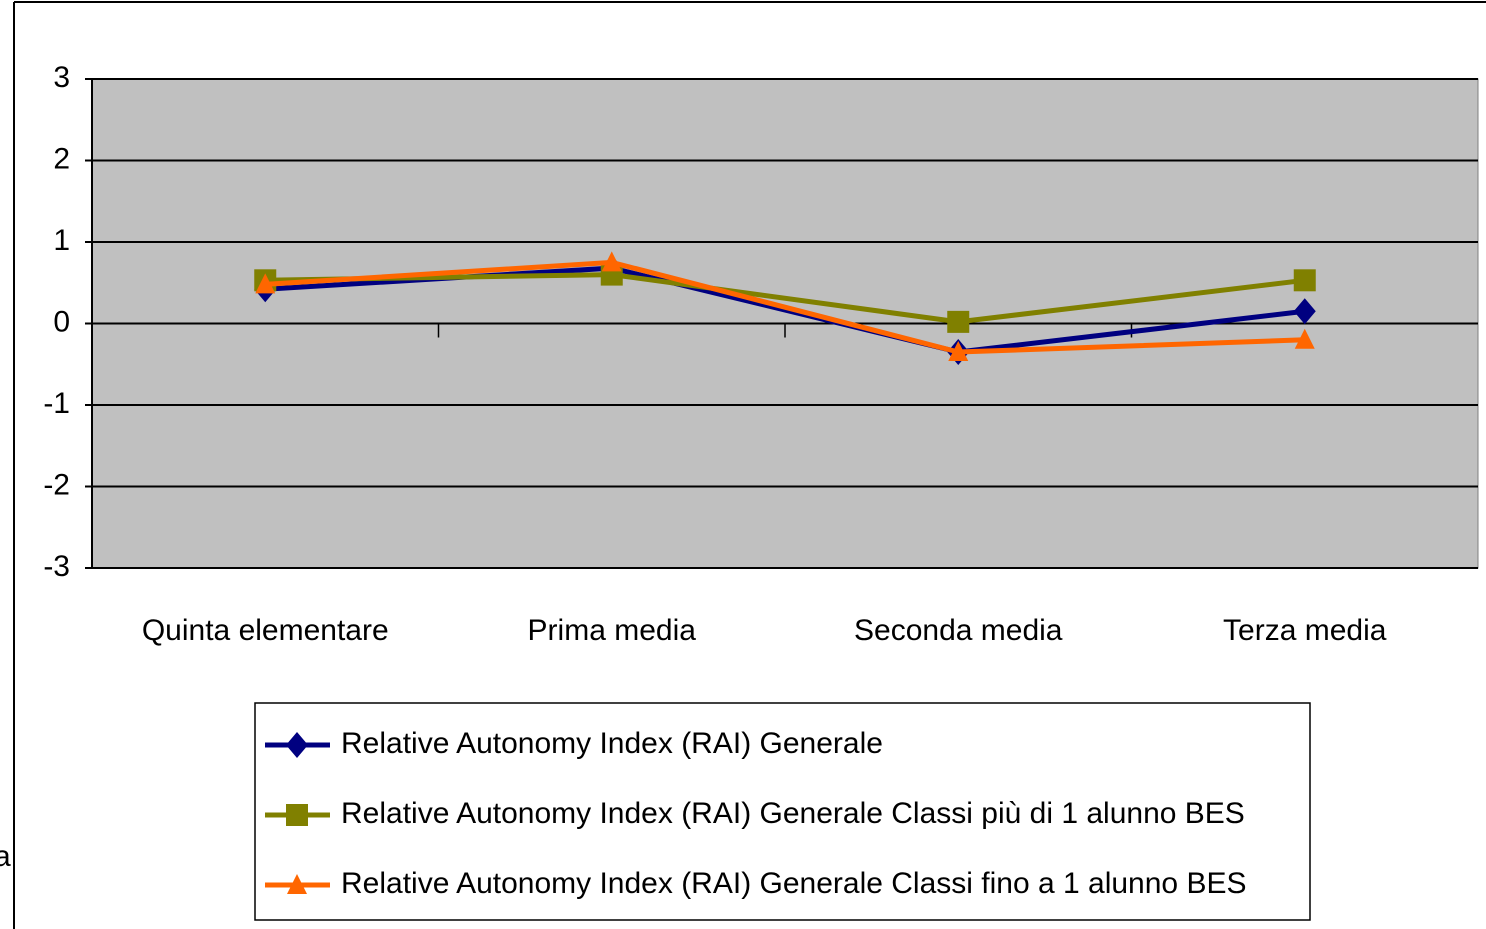  Describe the element at coordinates (265, 630) in the screenshot. I see `x-tick-label: Quinta elementare` at that location.